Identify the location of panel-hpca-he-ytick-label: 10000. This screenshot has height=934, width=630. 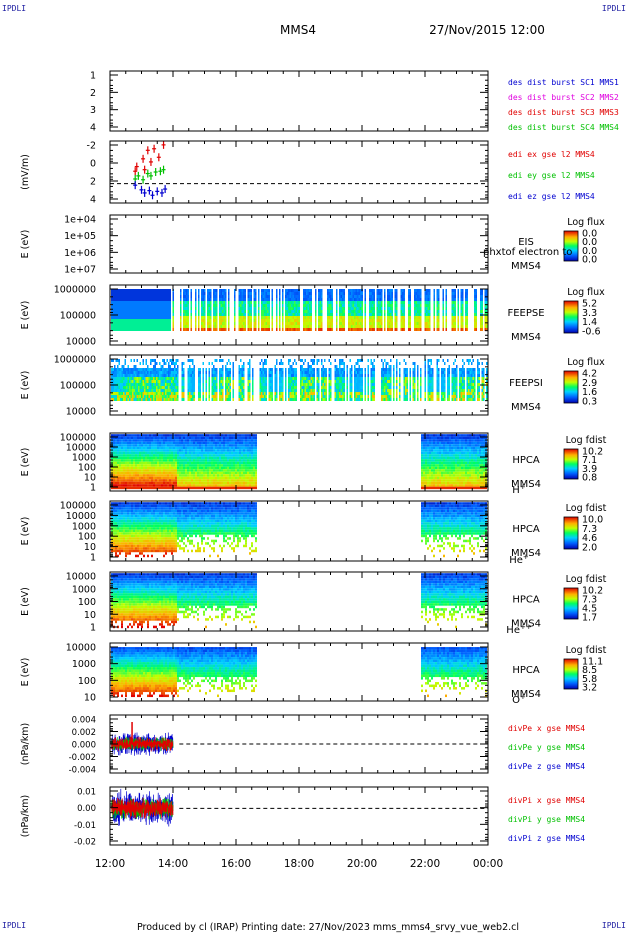
(81, 516).